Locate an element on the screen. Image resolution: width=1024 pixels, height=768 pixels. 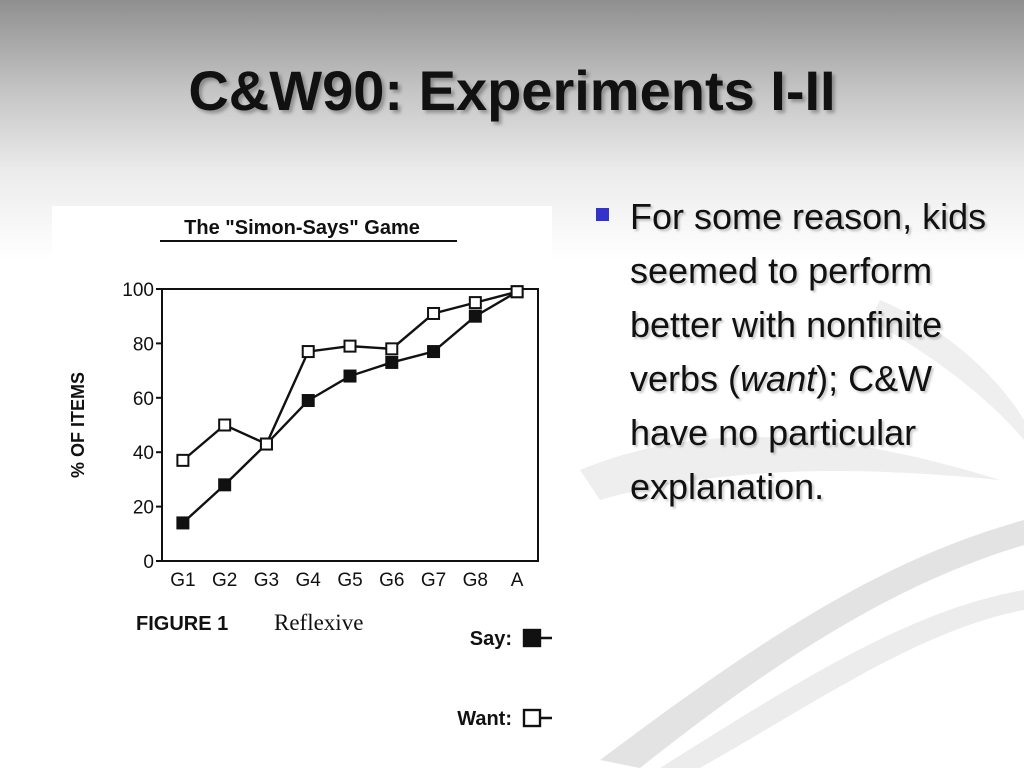
y-tick-label: 0 is located at coordinates (148, 562).